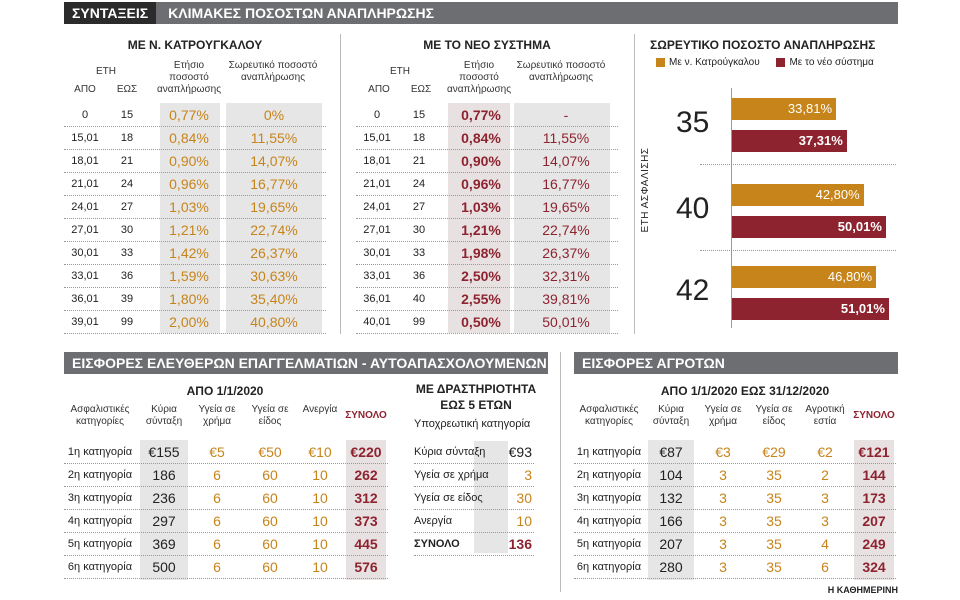 The height and width of the screenshot is (600, 960). I want to click on legend-new: Με το νέο σύστημα, so click(825, 62).